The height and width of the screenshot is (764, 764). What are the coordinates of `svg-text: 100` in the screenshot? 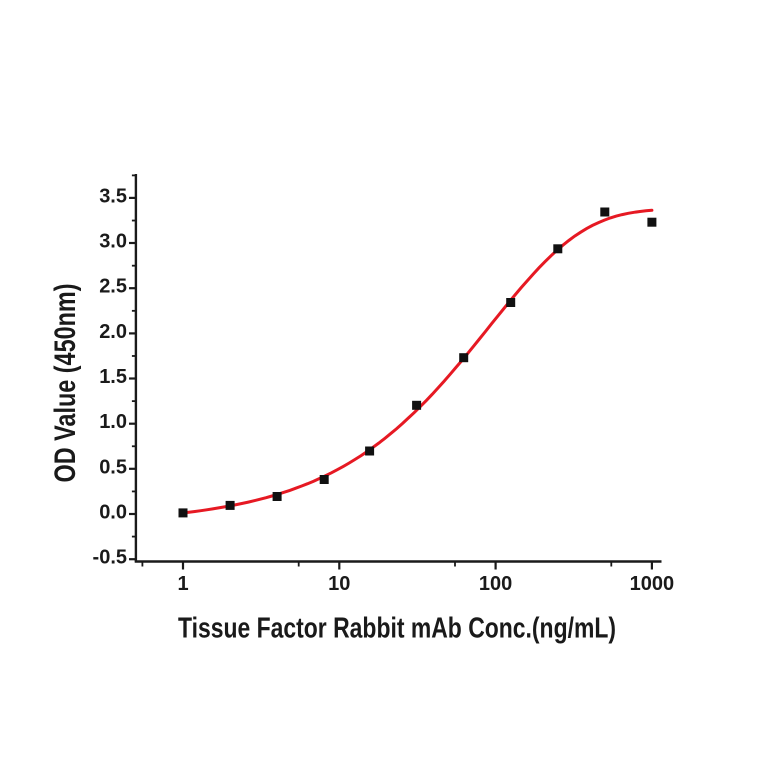 It's located at (495, 584).